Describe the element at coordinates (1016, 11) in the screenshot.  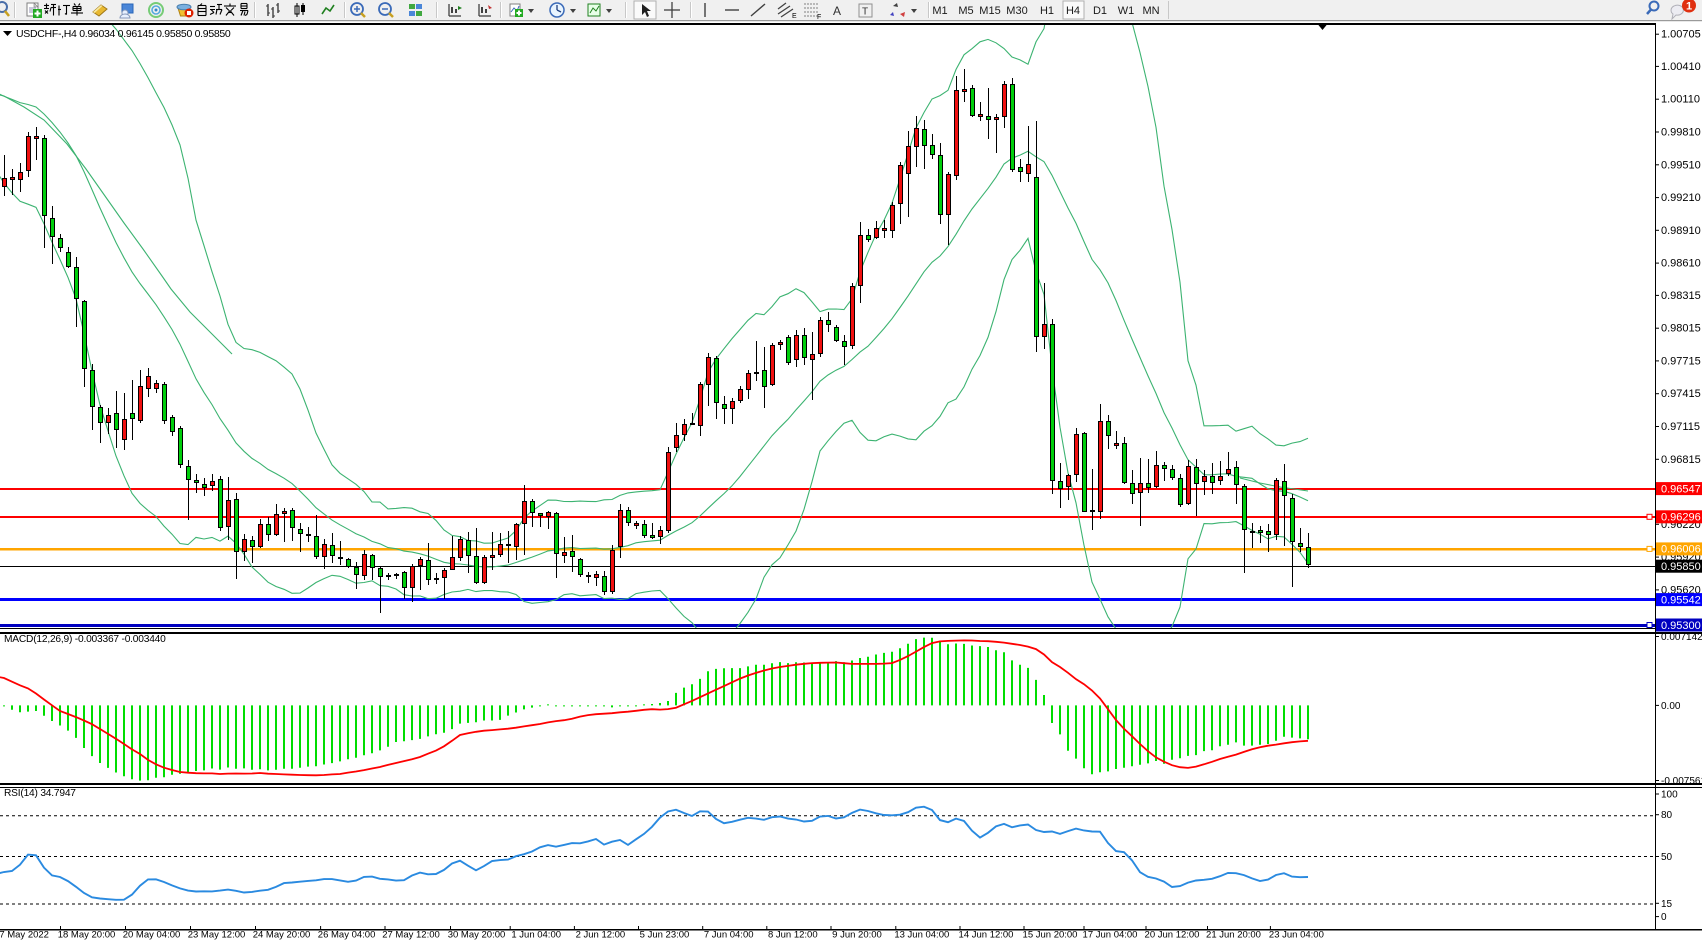
I see `svg-text: M30` at that location.